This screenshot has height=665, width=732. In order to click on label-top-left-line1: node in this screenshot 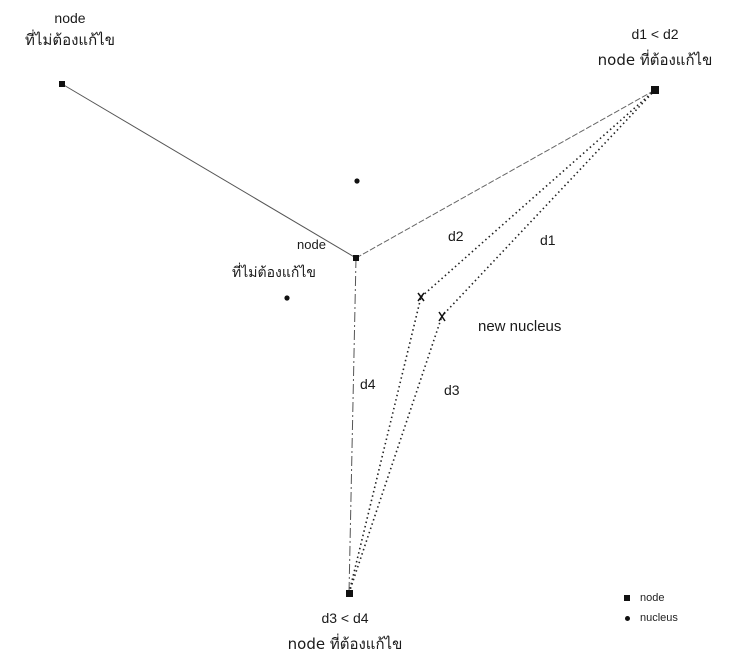, I will do `click(70, 18)`.